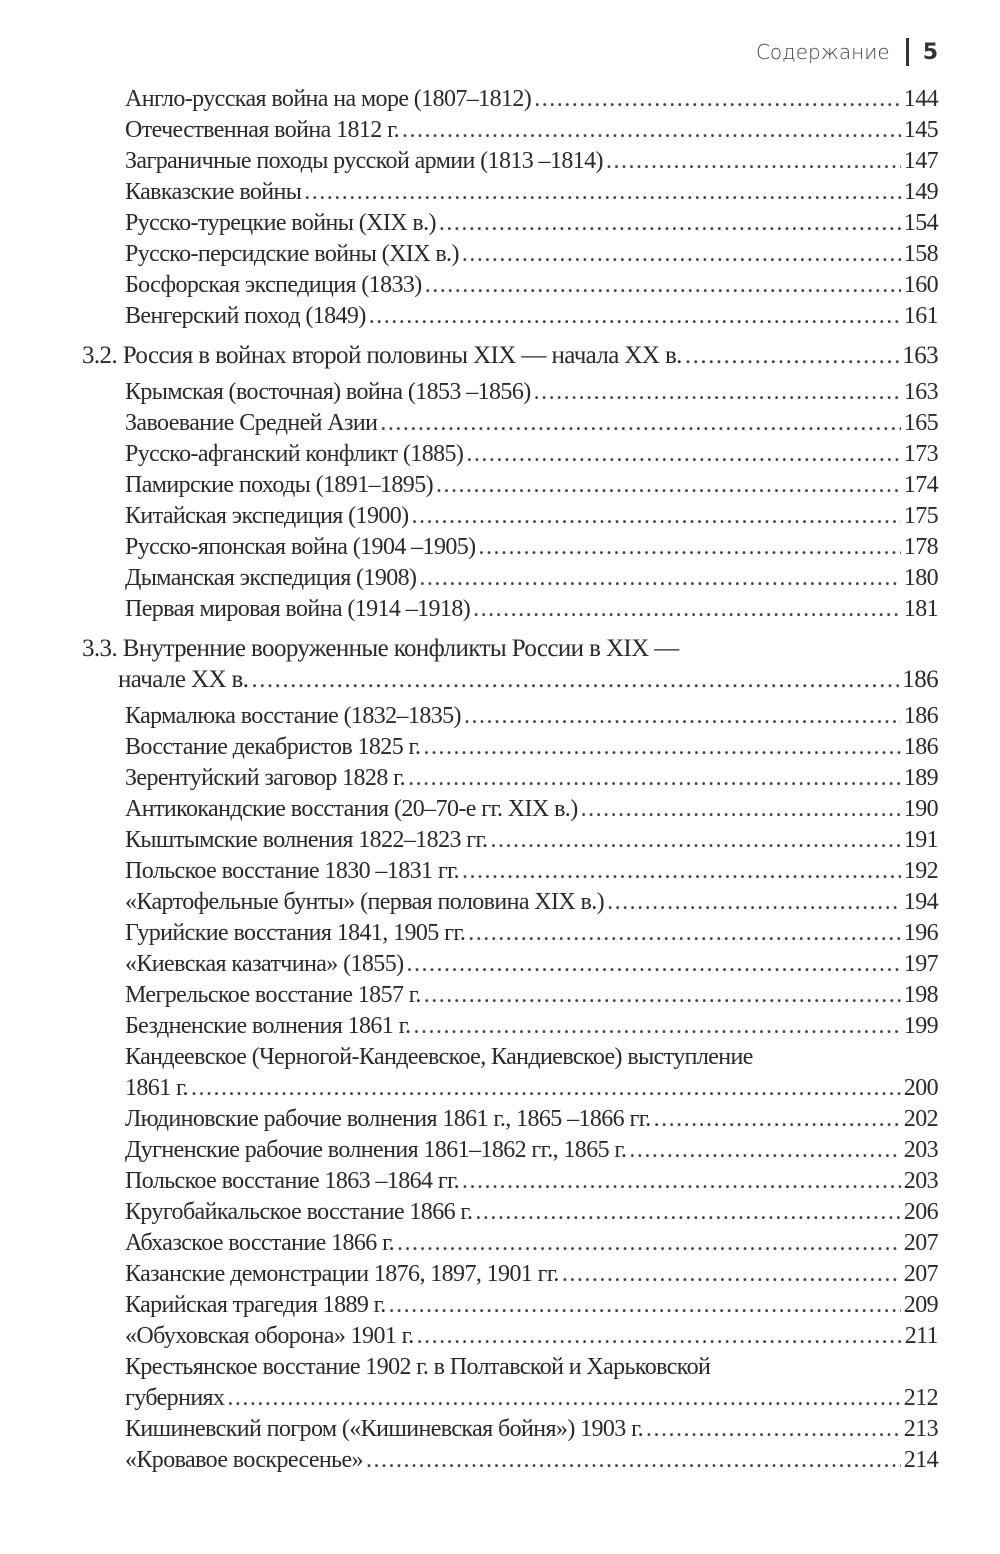 The height and width of the screenshot is (1554, 1000). I want to click on toc-entry: Кыштымские волнения 1822–1823 гг. 191, so click(500, 840).